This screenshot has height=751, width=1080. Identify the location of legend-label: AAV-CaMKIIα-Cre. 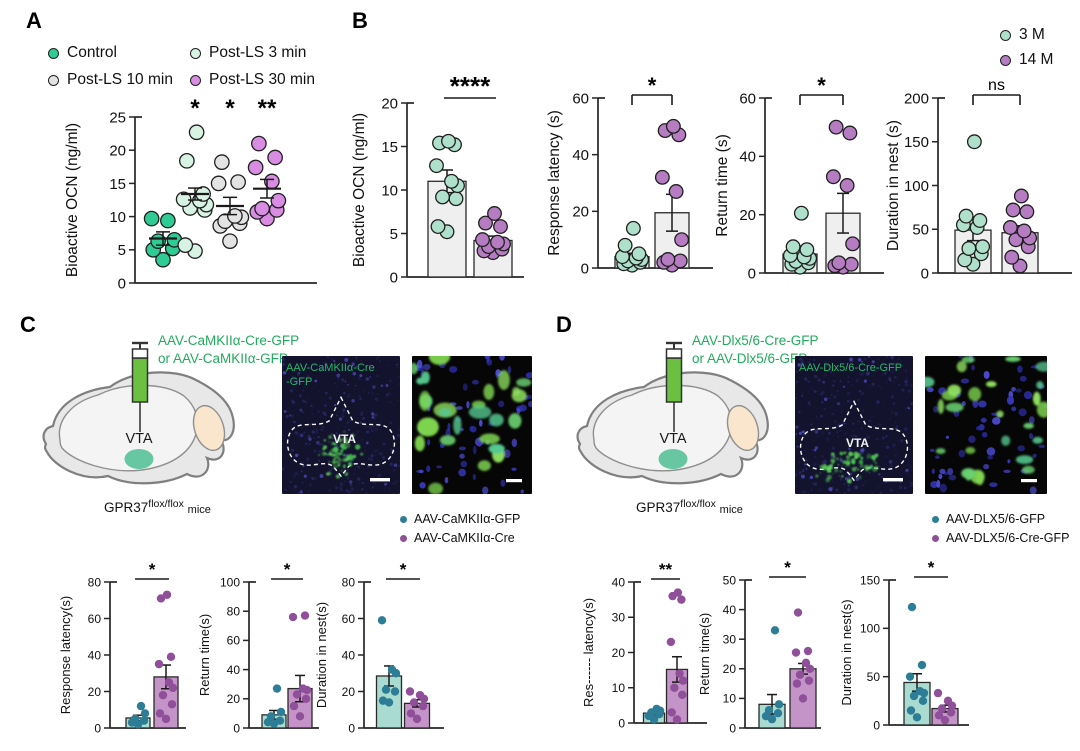
(464, 538).